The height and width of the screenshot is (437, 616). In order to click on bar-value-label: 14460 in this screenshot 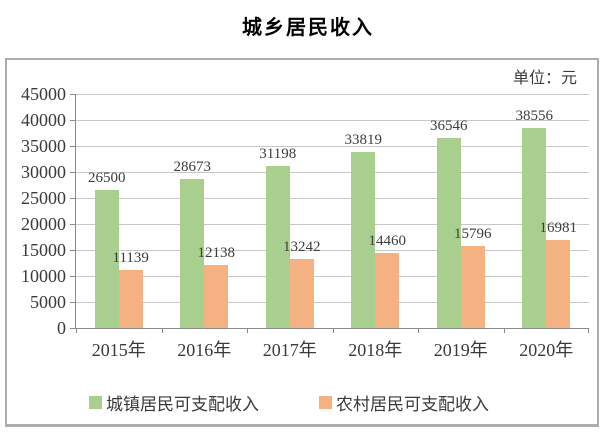, I will do `click(387, 240)`.